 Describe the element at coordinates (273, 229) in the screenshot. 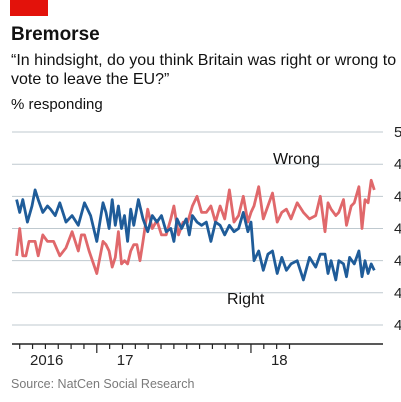

I see `series-labels: Wrong Right` at that location.